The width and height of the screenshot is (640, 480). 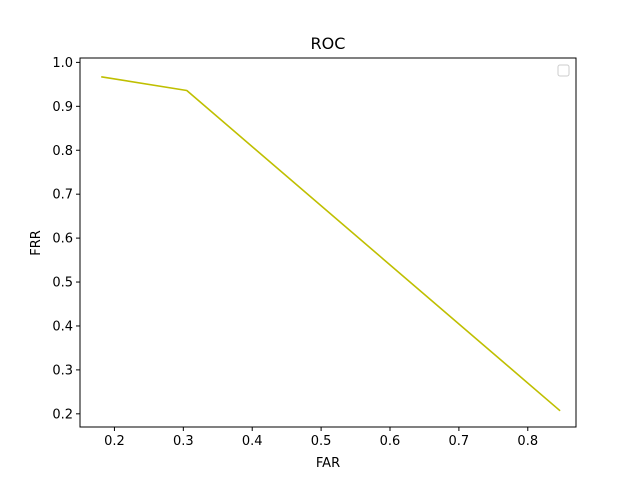 What do you see at coordinates (321, 441) in the screenshot?
I see `x-tick-label: 0.5` at bounding box center [321, 441].